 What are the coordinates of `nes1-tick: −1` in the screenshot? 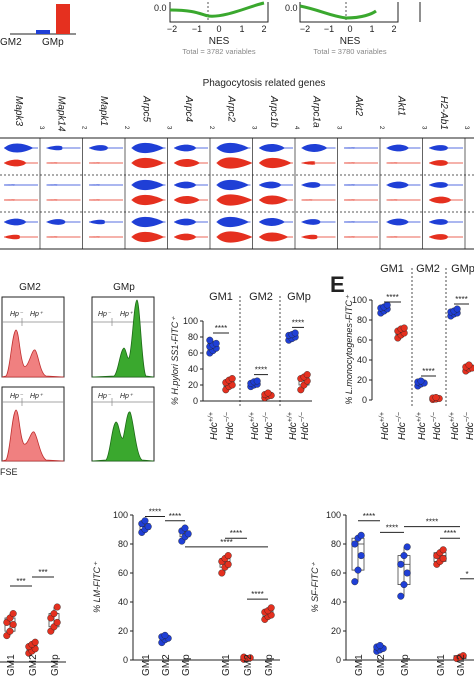 It's located at (197, 29).